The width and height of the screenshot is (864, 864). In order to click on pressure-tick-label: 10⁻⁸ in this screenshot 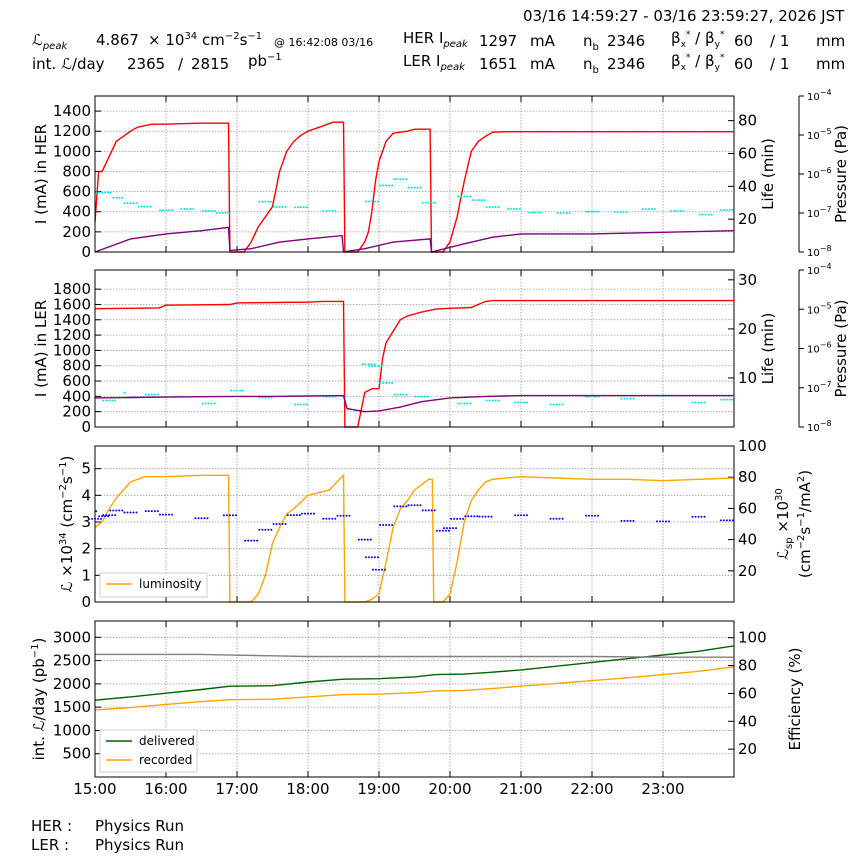, I will do `click(819, 426)`.